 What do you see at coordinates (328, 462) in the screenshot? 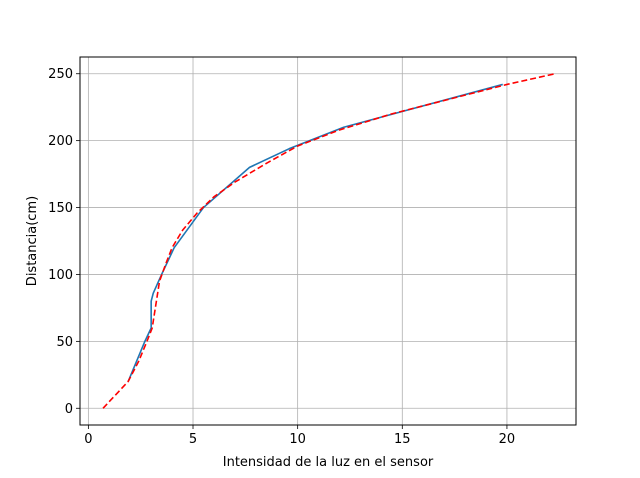
I see `x-axis-label: Intensidad de la luz en el sensor` at bounding box center [328, 462].